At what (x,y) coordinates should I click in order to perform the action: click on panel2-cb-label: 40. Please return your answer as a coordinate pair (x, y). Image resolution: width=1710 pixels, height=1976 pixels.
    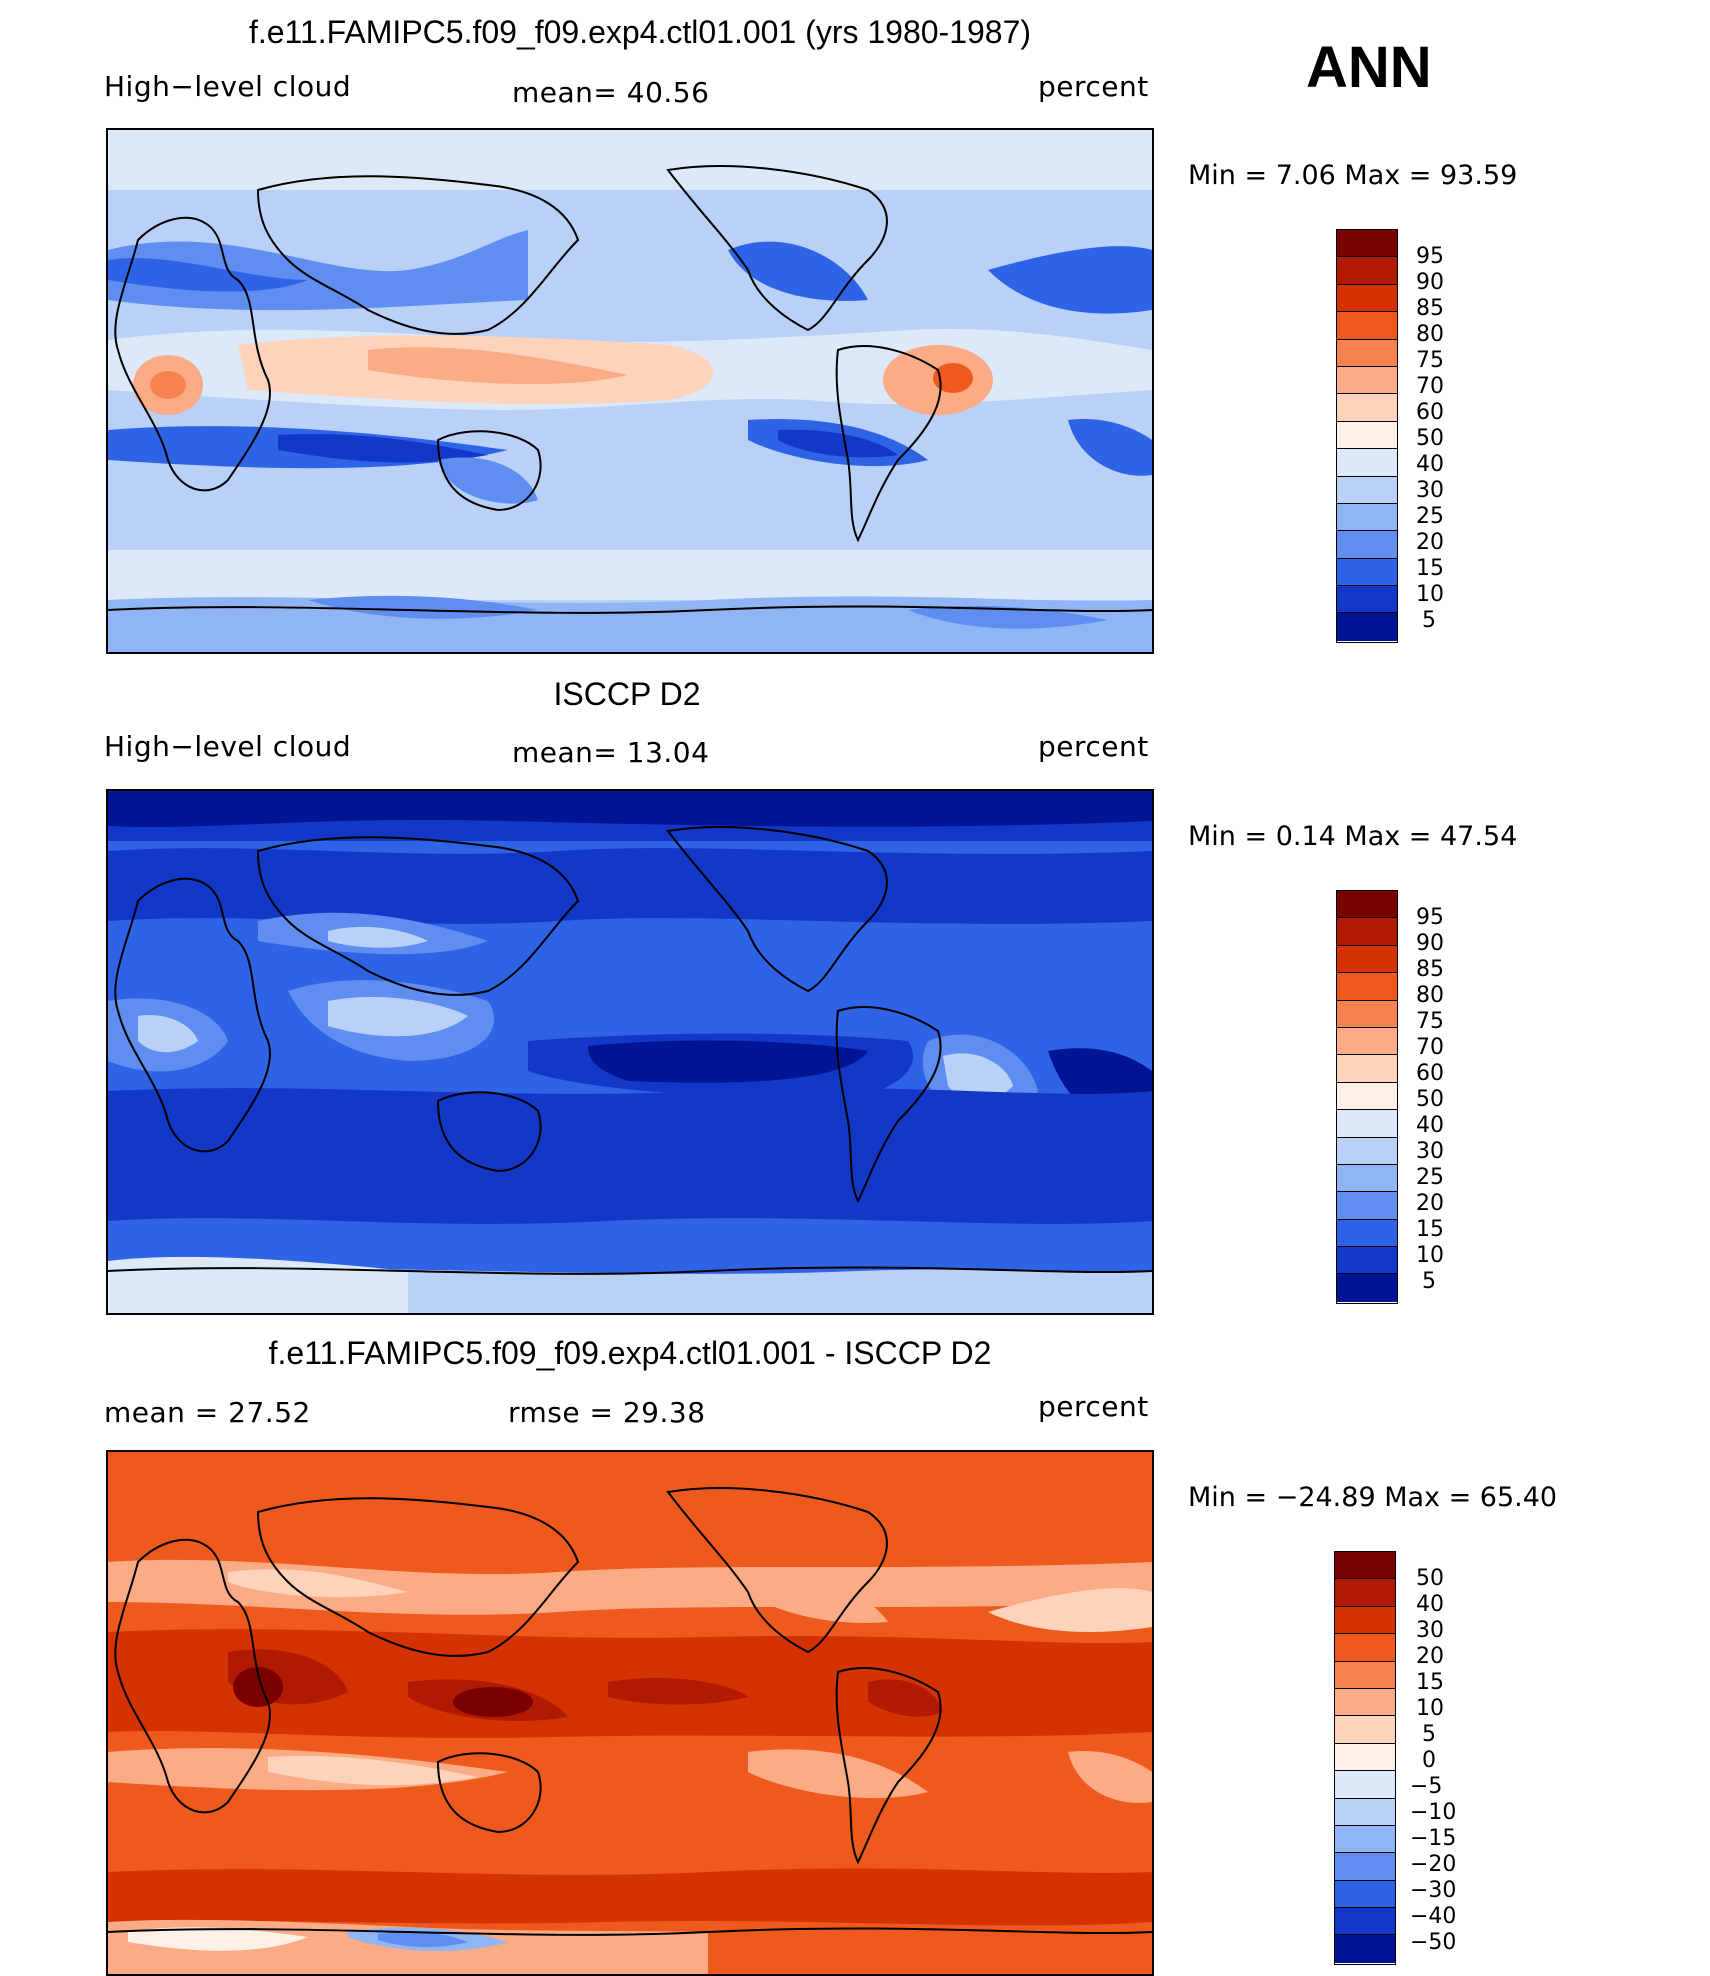
    Looking at the image, I should click on (1430, 1125).